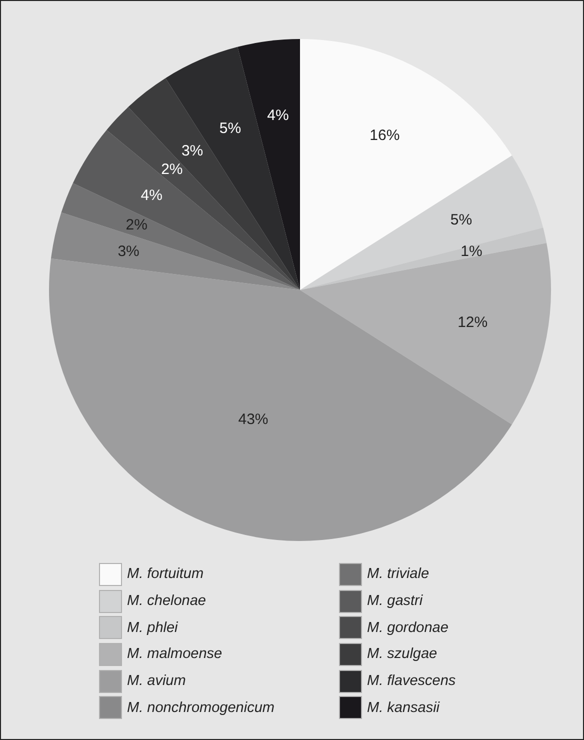  I want to click on data-label: 16%, so click(385, 135).